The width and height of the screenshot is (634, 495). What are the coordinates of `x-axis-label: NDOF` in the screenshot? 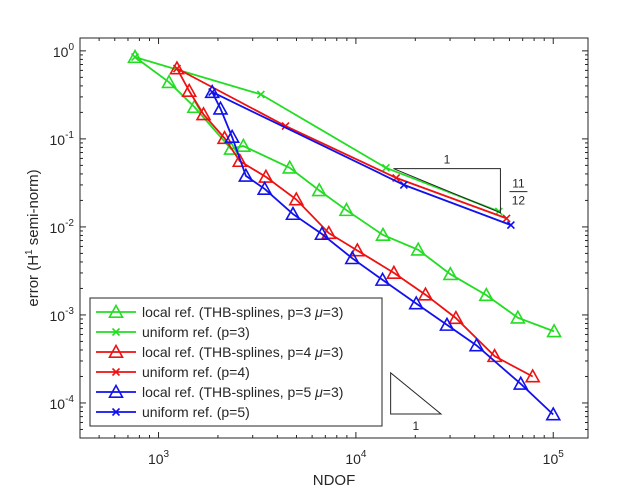 It's located at (334, 480).